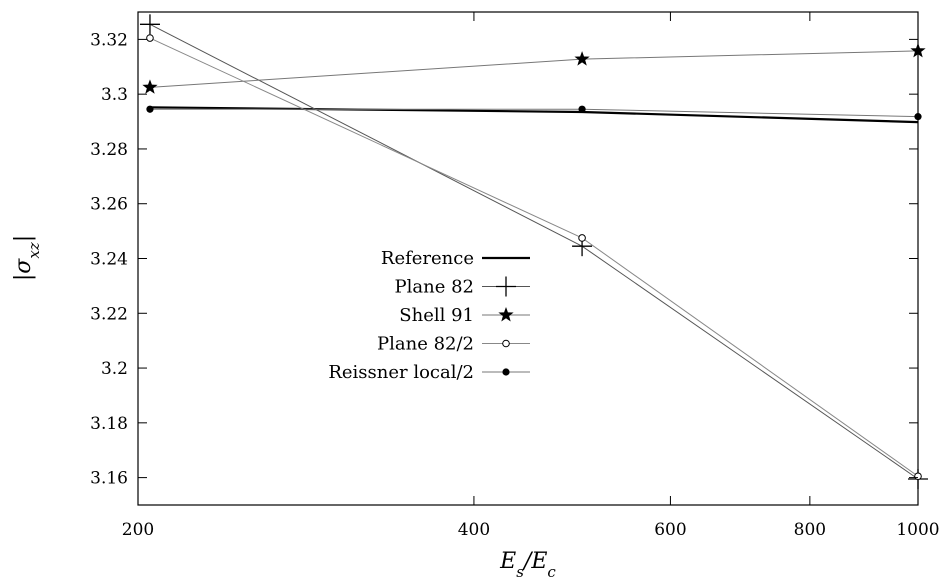 The width and height of the screenshot is (948, 580). I want to click on legend-entry: Reference, so click(455, 258).